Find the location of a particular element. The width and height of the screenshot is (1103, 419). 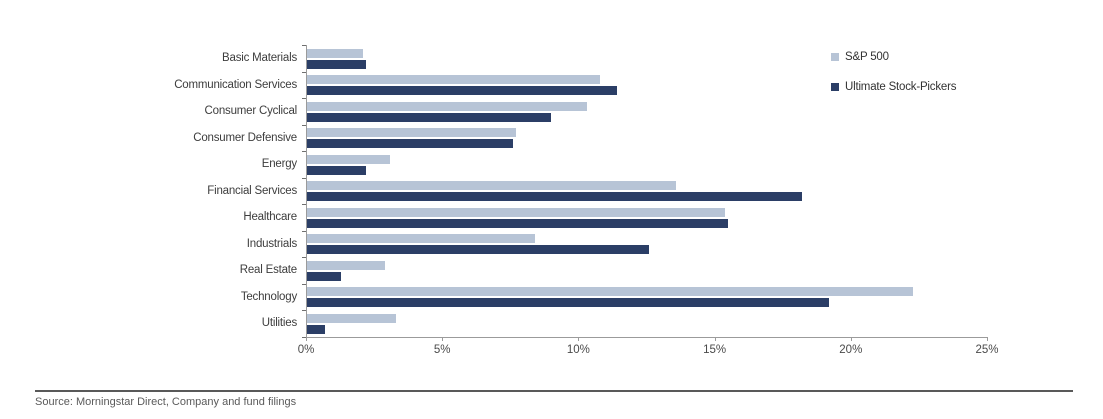

category-label: Communication Services is located at coordinates (235, 84).